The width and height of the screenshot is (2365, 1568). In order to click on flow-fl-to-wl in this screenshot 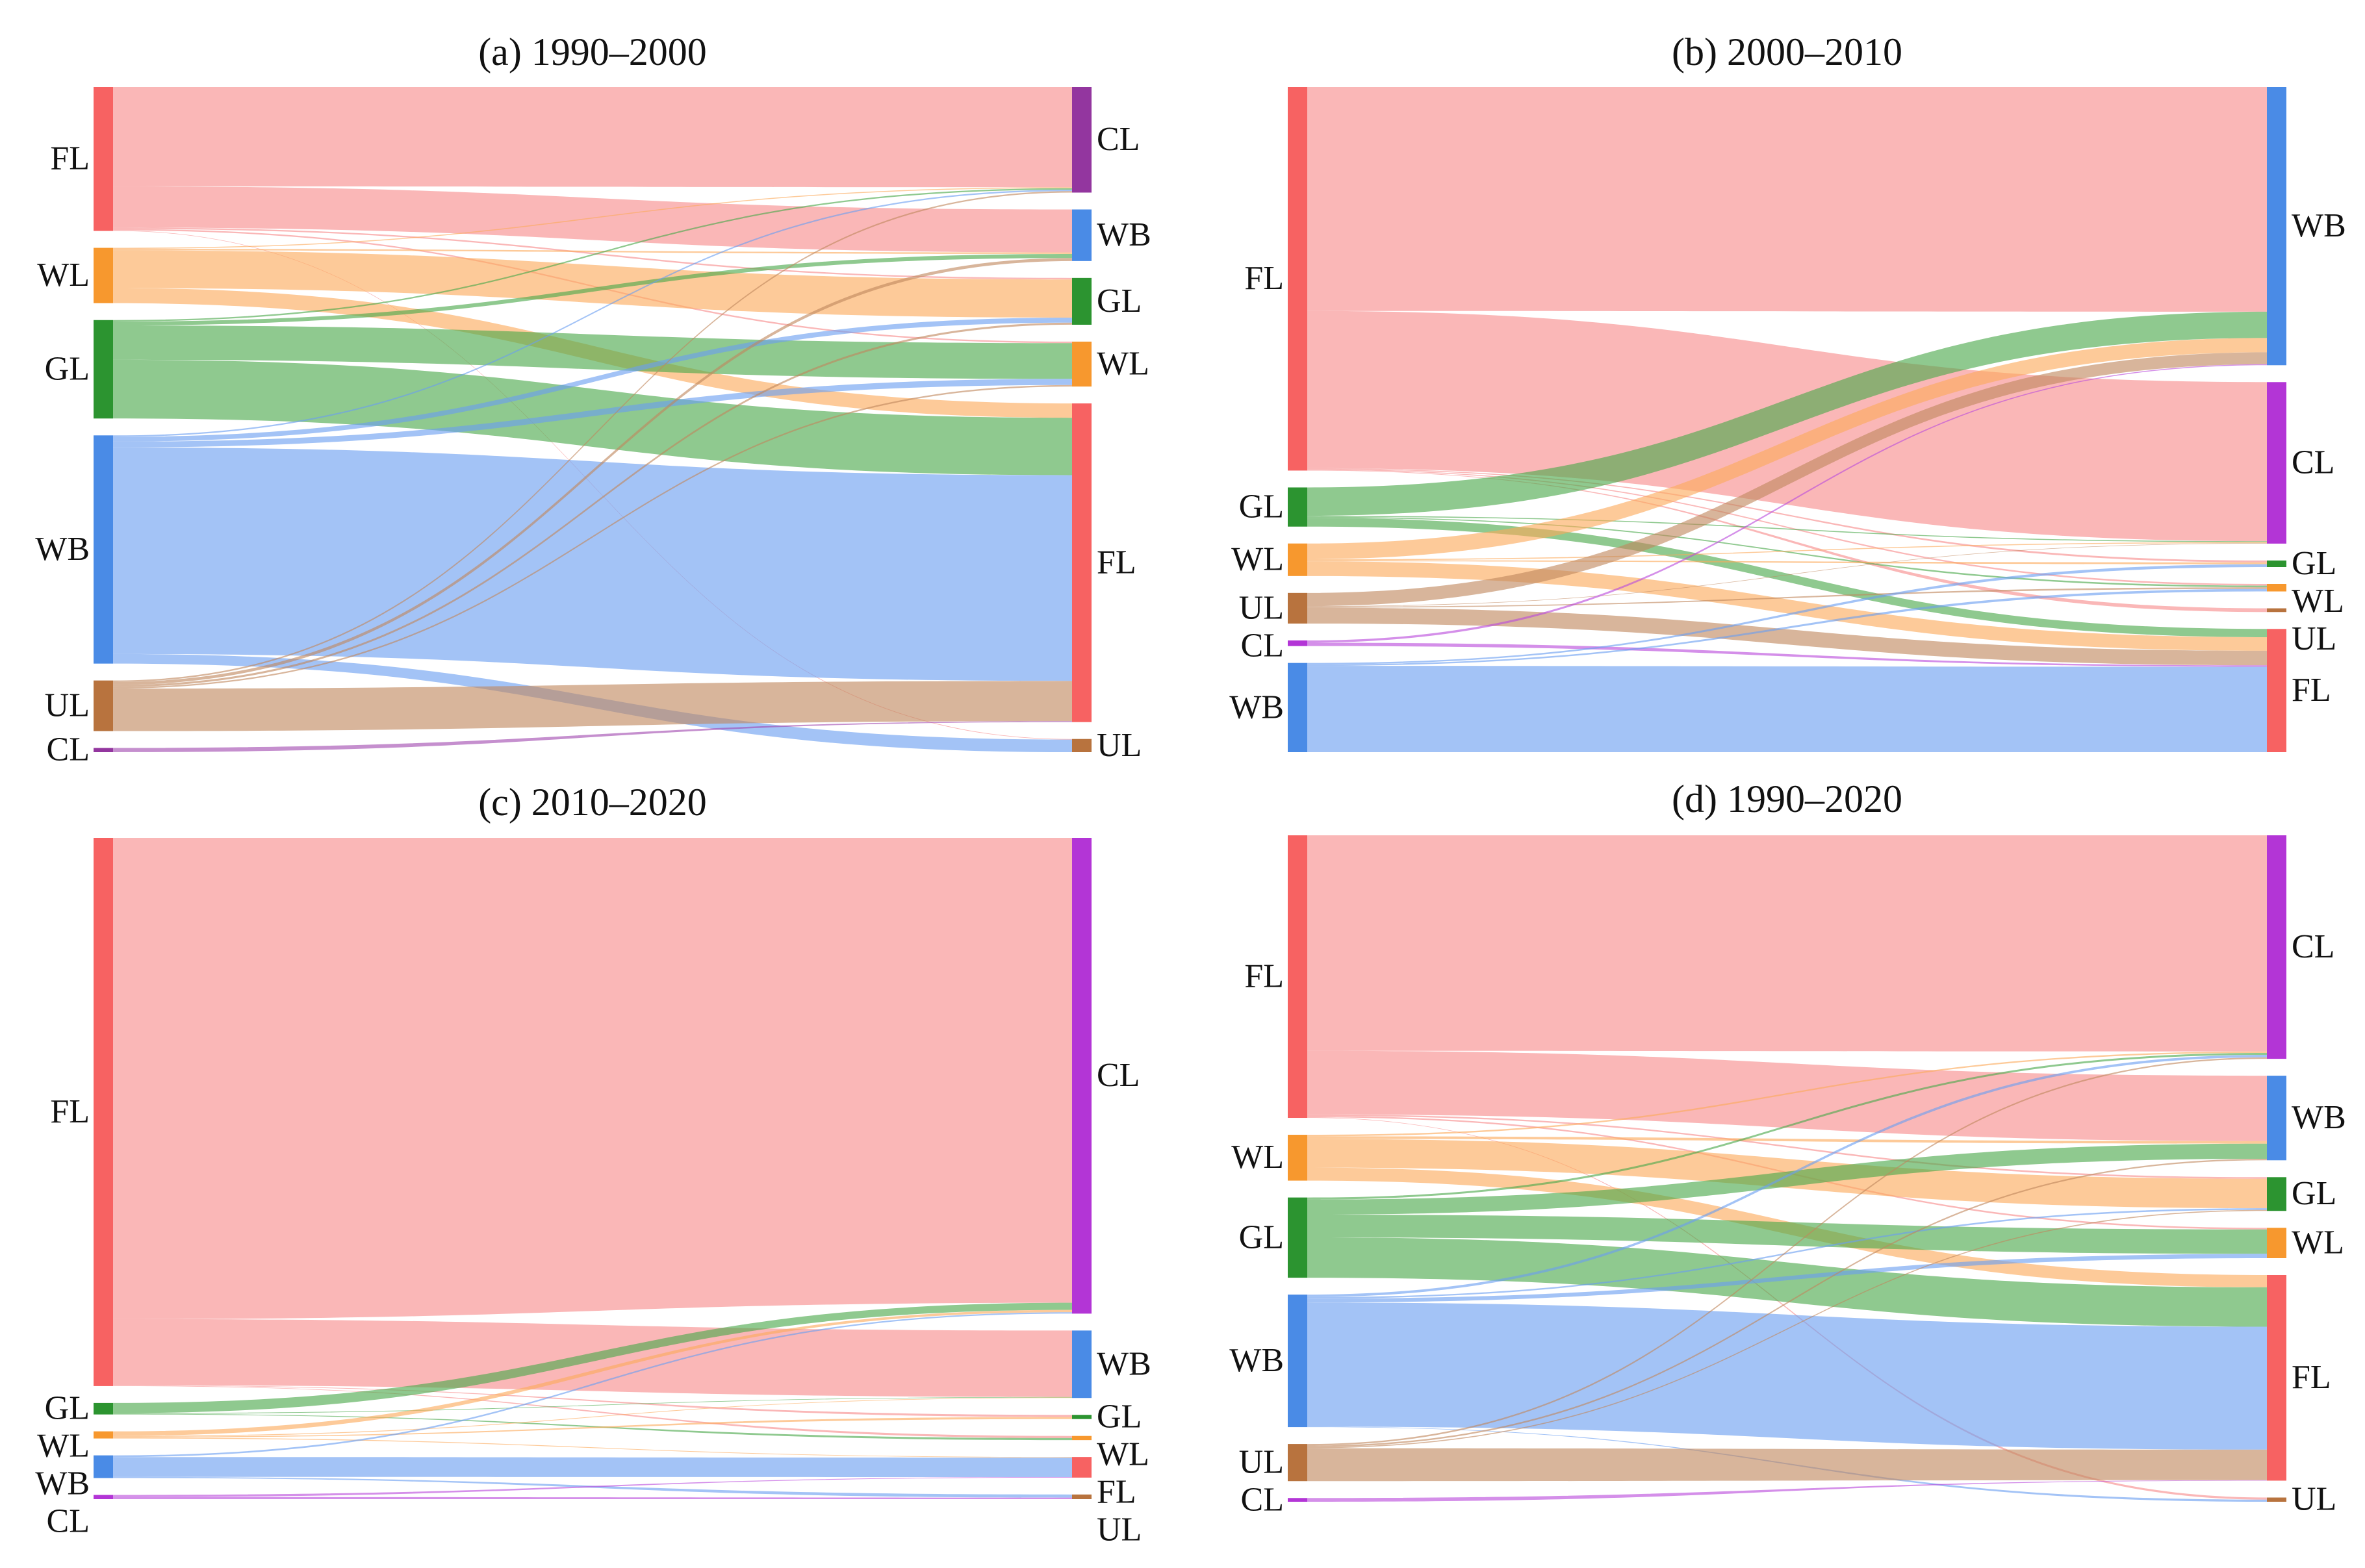, I will do `click(1787, 527)`.